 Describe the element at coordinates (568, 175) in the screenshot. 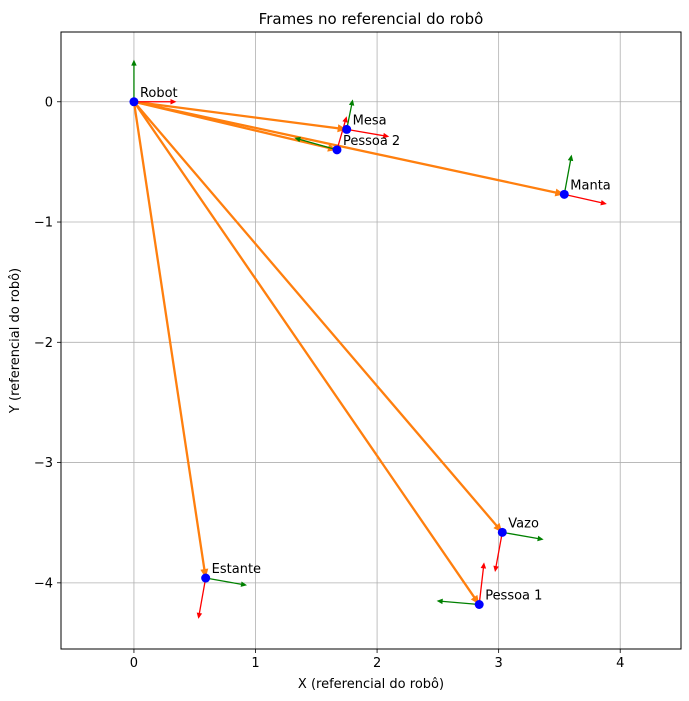

I see `y-axis-arrow-manta` at that location.